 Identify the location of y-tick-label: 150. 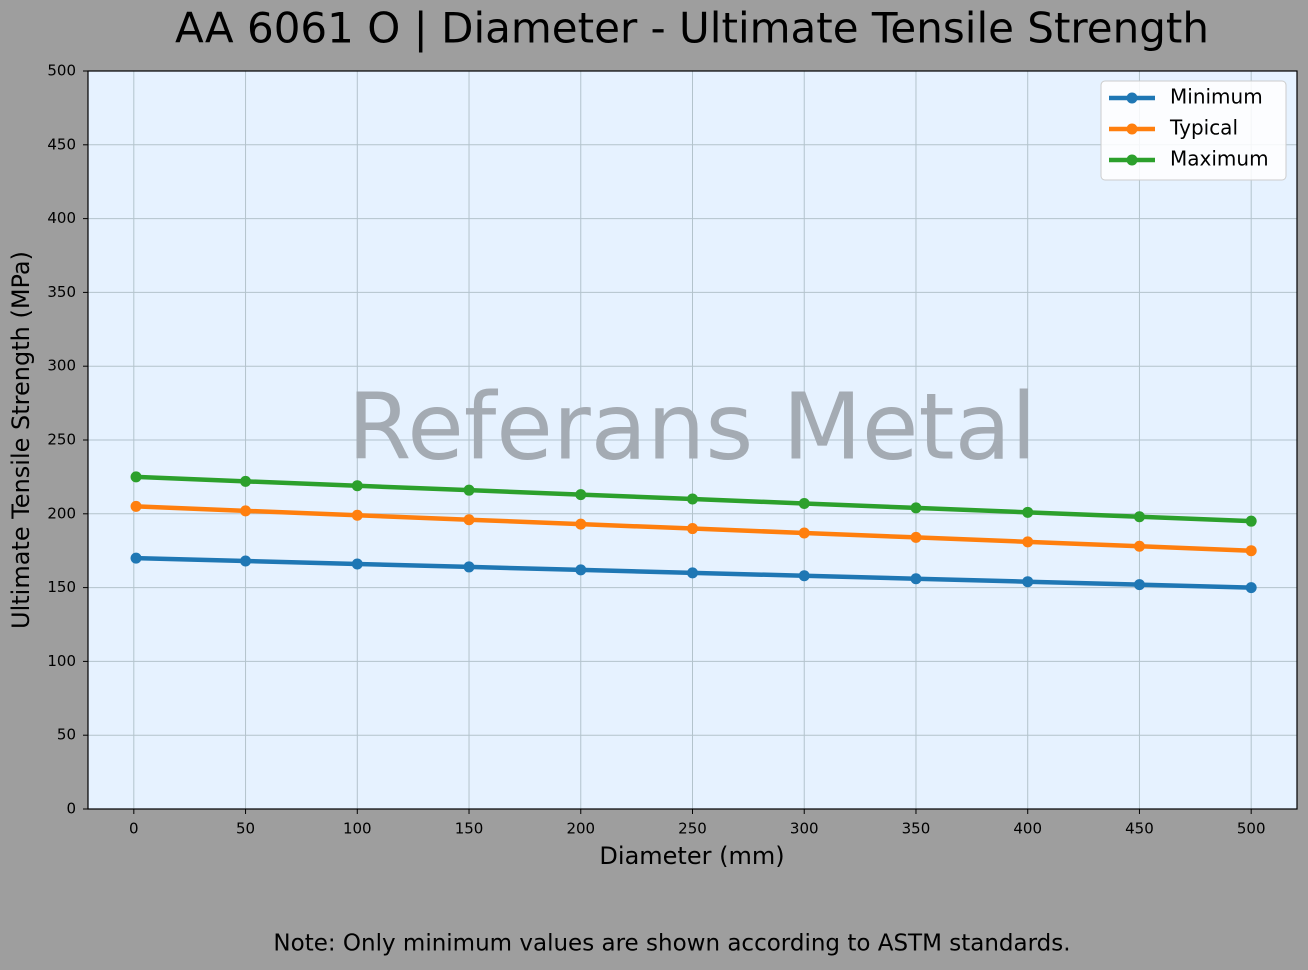
(61, 587).